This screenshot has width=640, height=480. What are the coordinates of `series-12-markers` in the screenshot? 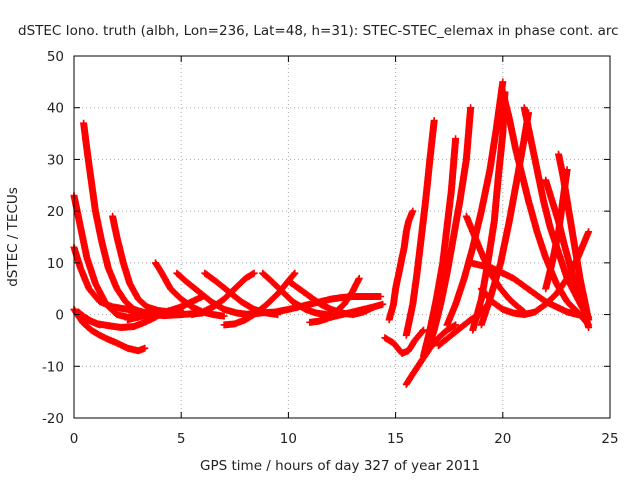 It's located at (223, 294).